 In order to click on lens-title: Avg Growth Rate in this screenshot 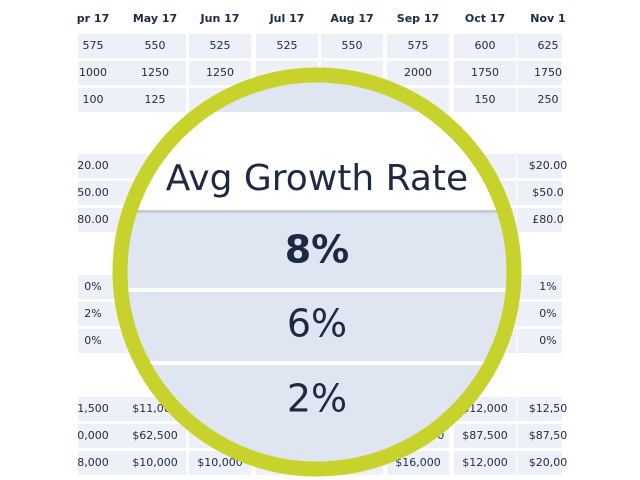, I will do `click(317, 178)`.